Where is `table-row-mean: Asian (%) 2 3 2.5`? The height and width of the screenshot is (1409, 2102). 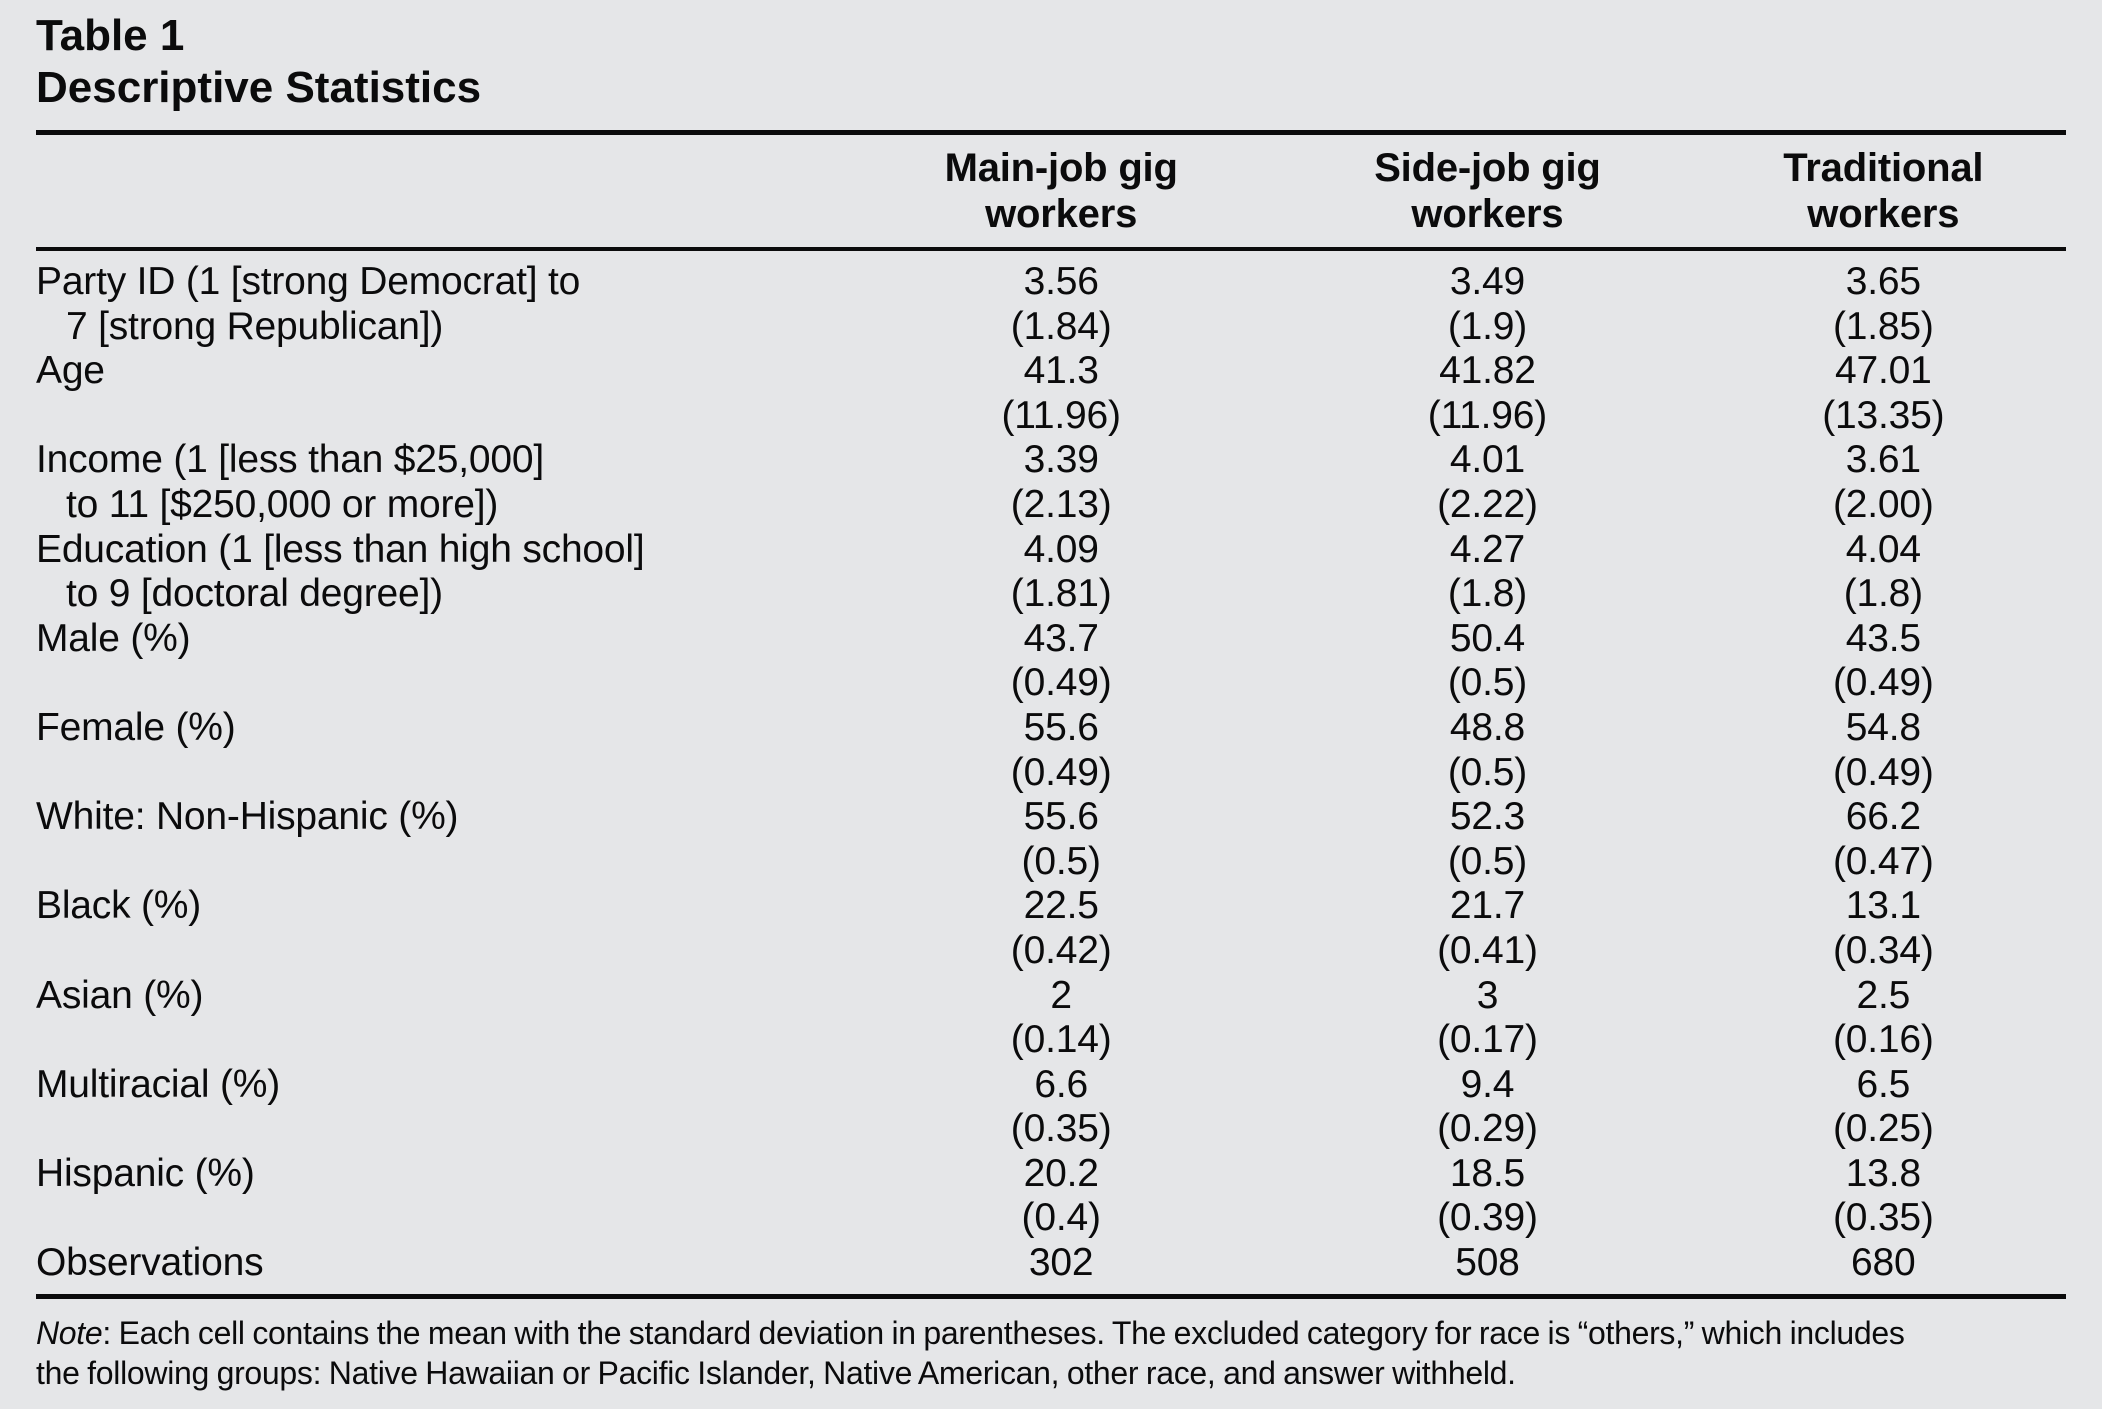
table-row-mean: Asian (%) 2 3 2.5 is located at coordinates (1051, 996).